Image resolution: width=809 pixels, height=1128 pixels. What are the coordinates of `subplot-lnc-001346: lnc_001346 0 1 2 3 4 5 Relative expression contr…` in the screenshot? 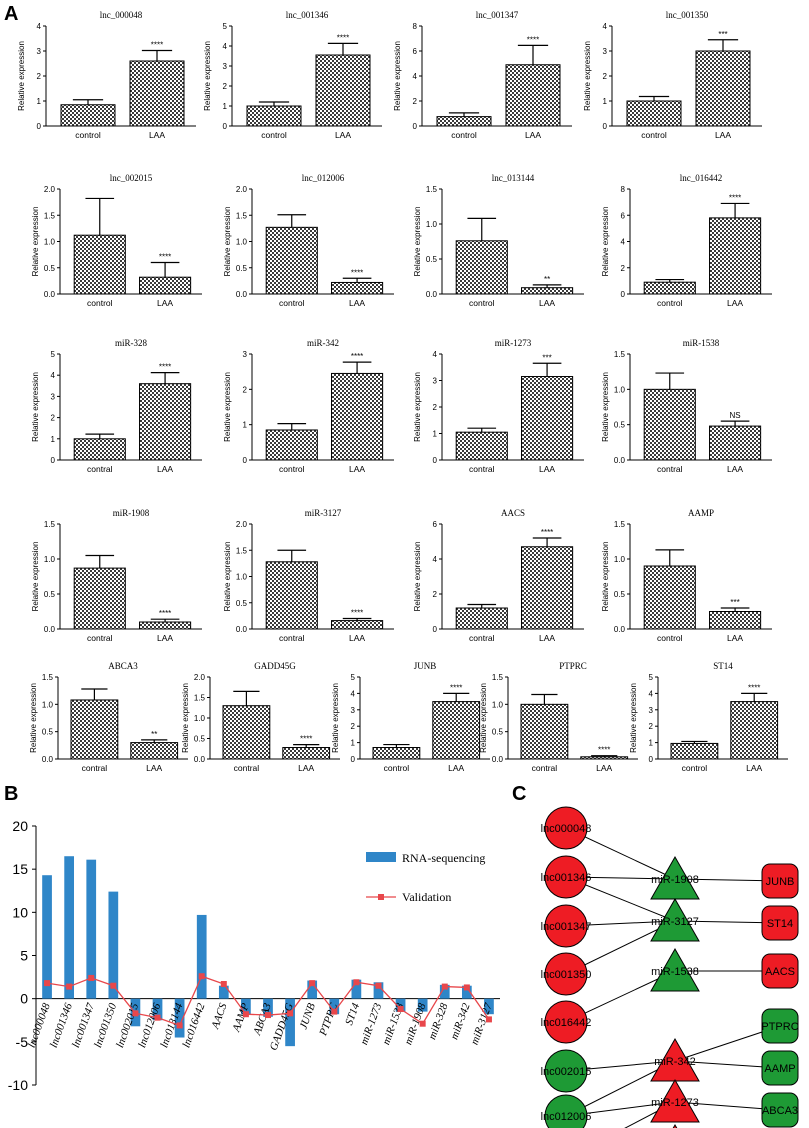 It's located at (292, 75).